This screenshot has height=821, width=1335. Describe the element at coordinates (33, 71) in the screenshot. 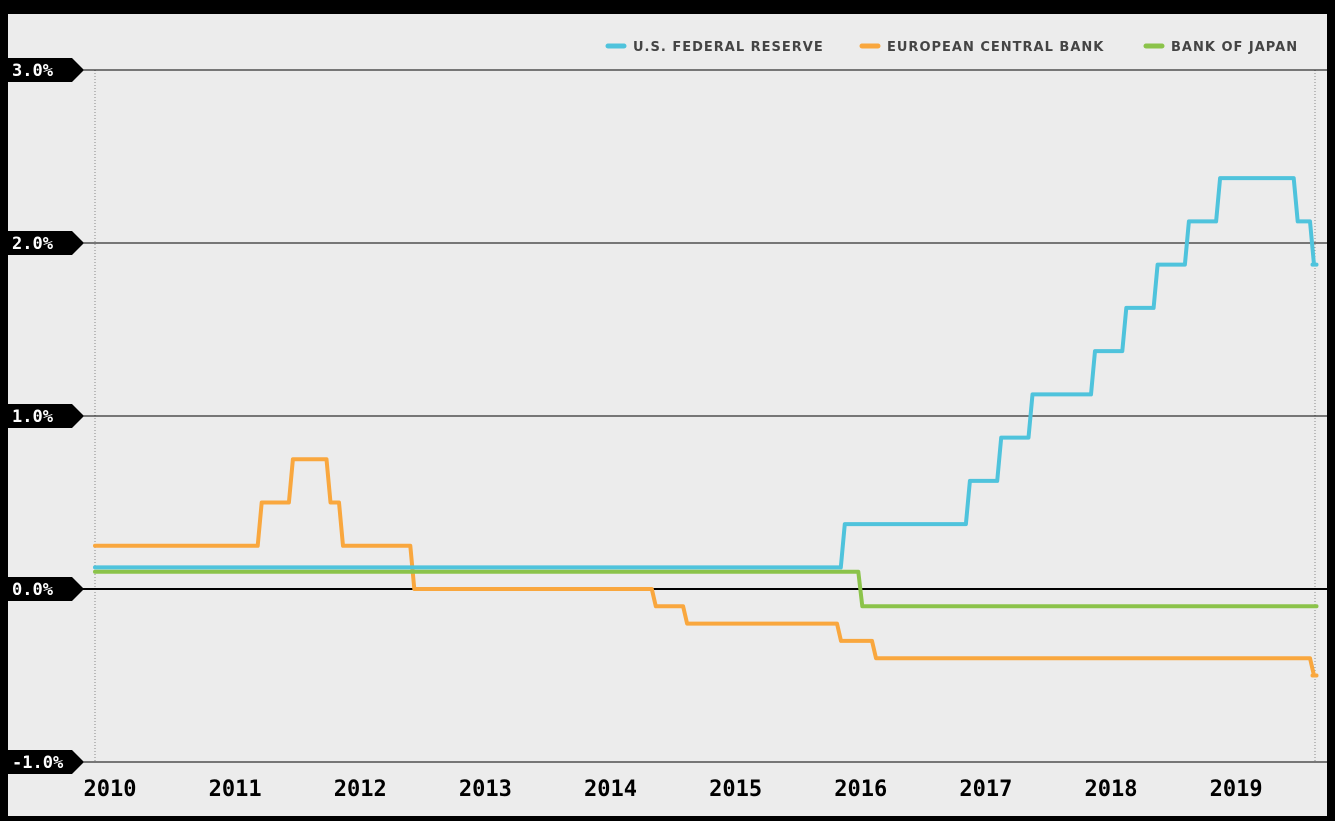

I see `y-tick-label: 3.0%` at that location.